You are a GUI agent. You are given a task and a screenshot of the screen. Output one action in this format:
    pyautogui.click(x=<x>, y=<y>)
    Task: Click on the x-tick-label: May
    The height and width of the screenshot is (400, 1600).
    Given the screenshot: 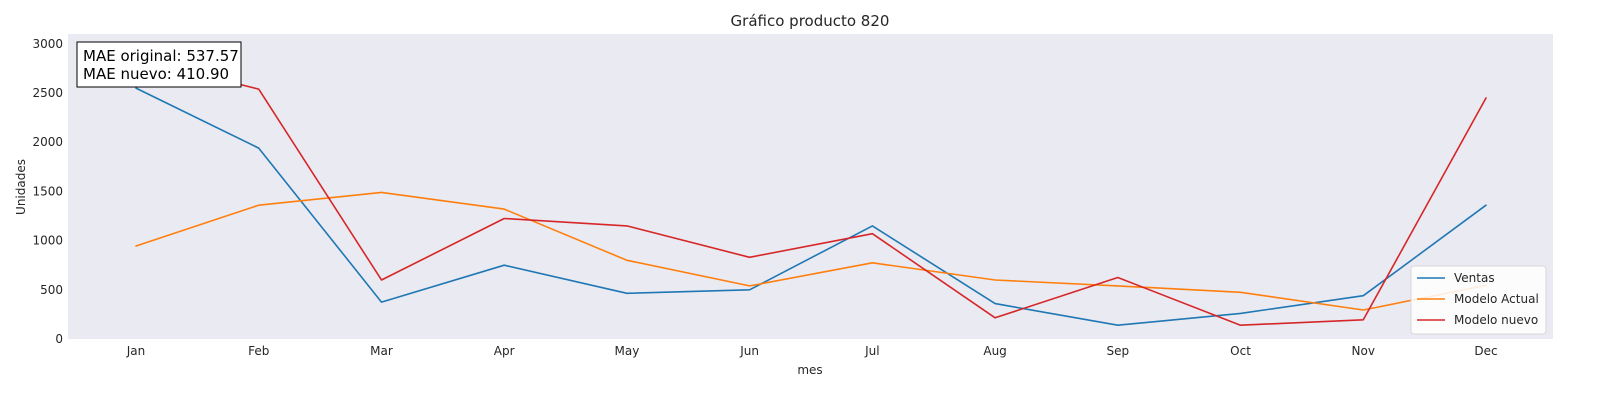 What is the action you would take?
    pyautogui.click(x=627, y=351)
    